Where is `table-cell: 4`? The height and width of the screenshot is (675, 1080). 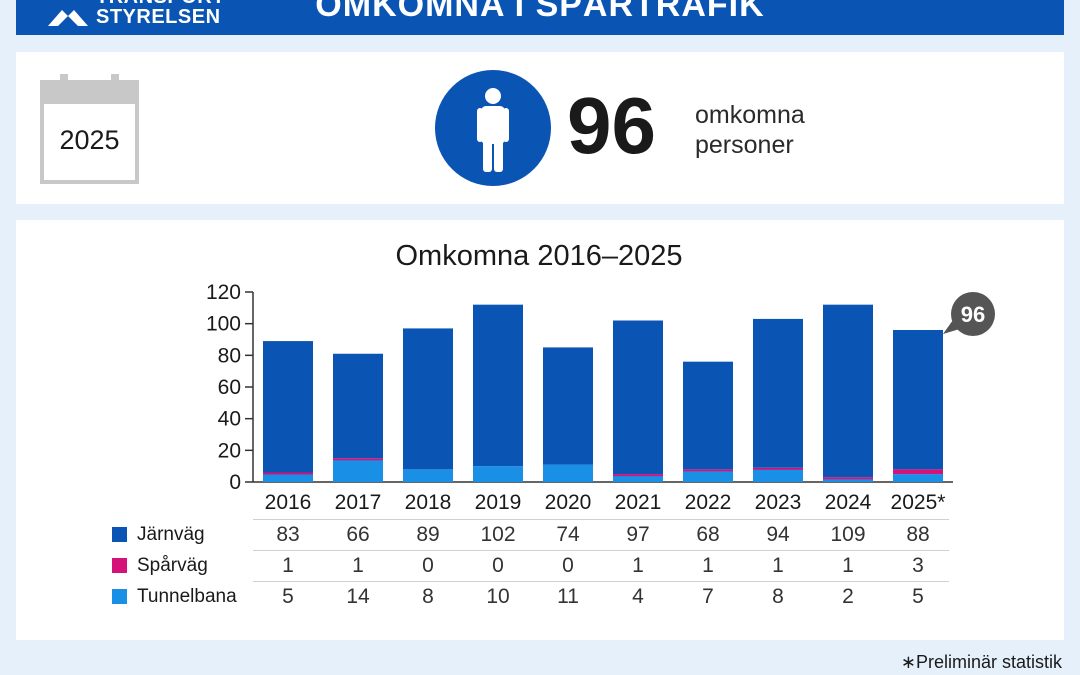 table-cell: 4 is located at coordinates (638, 596).